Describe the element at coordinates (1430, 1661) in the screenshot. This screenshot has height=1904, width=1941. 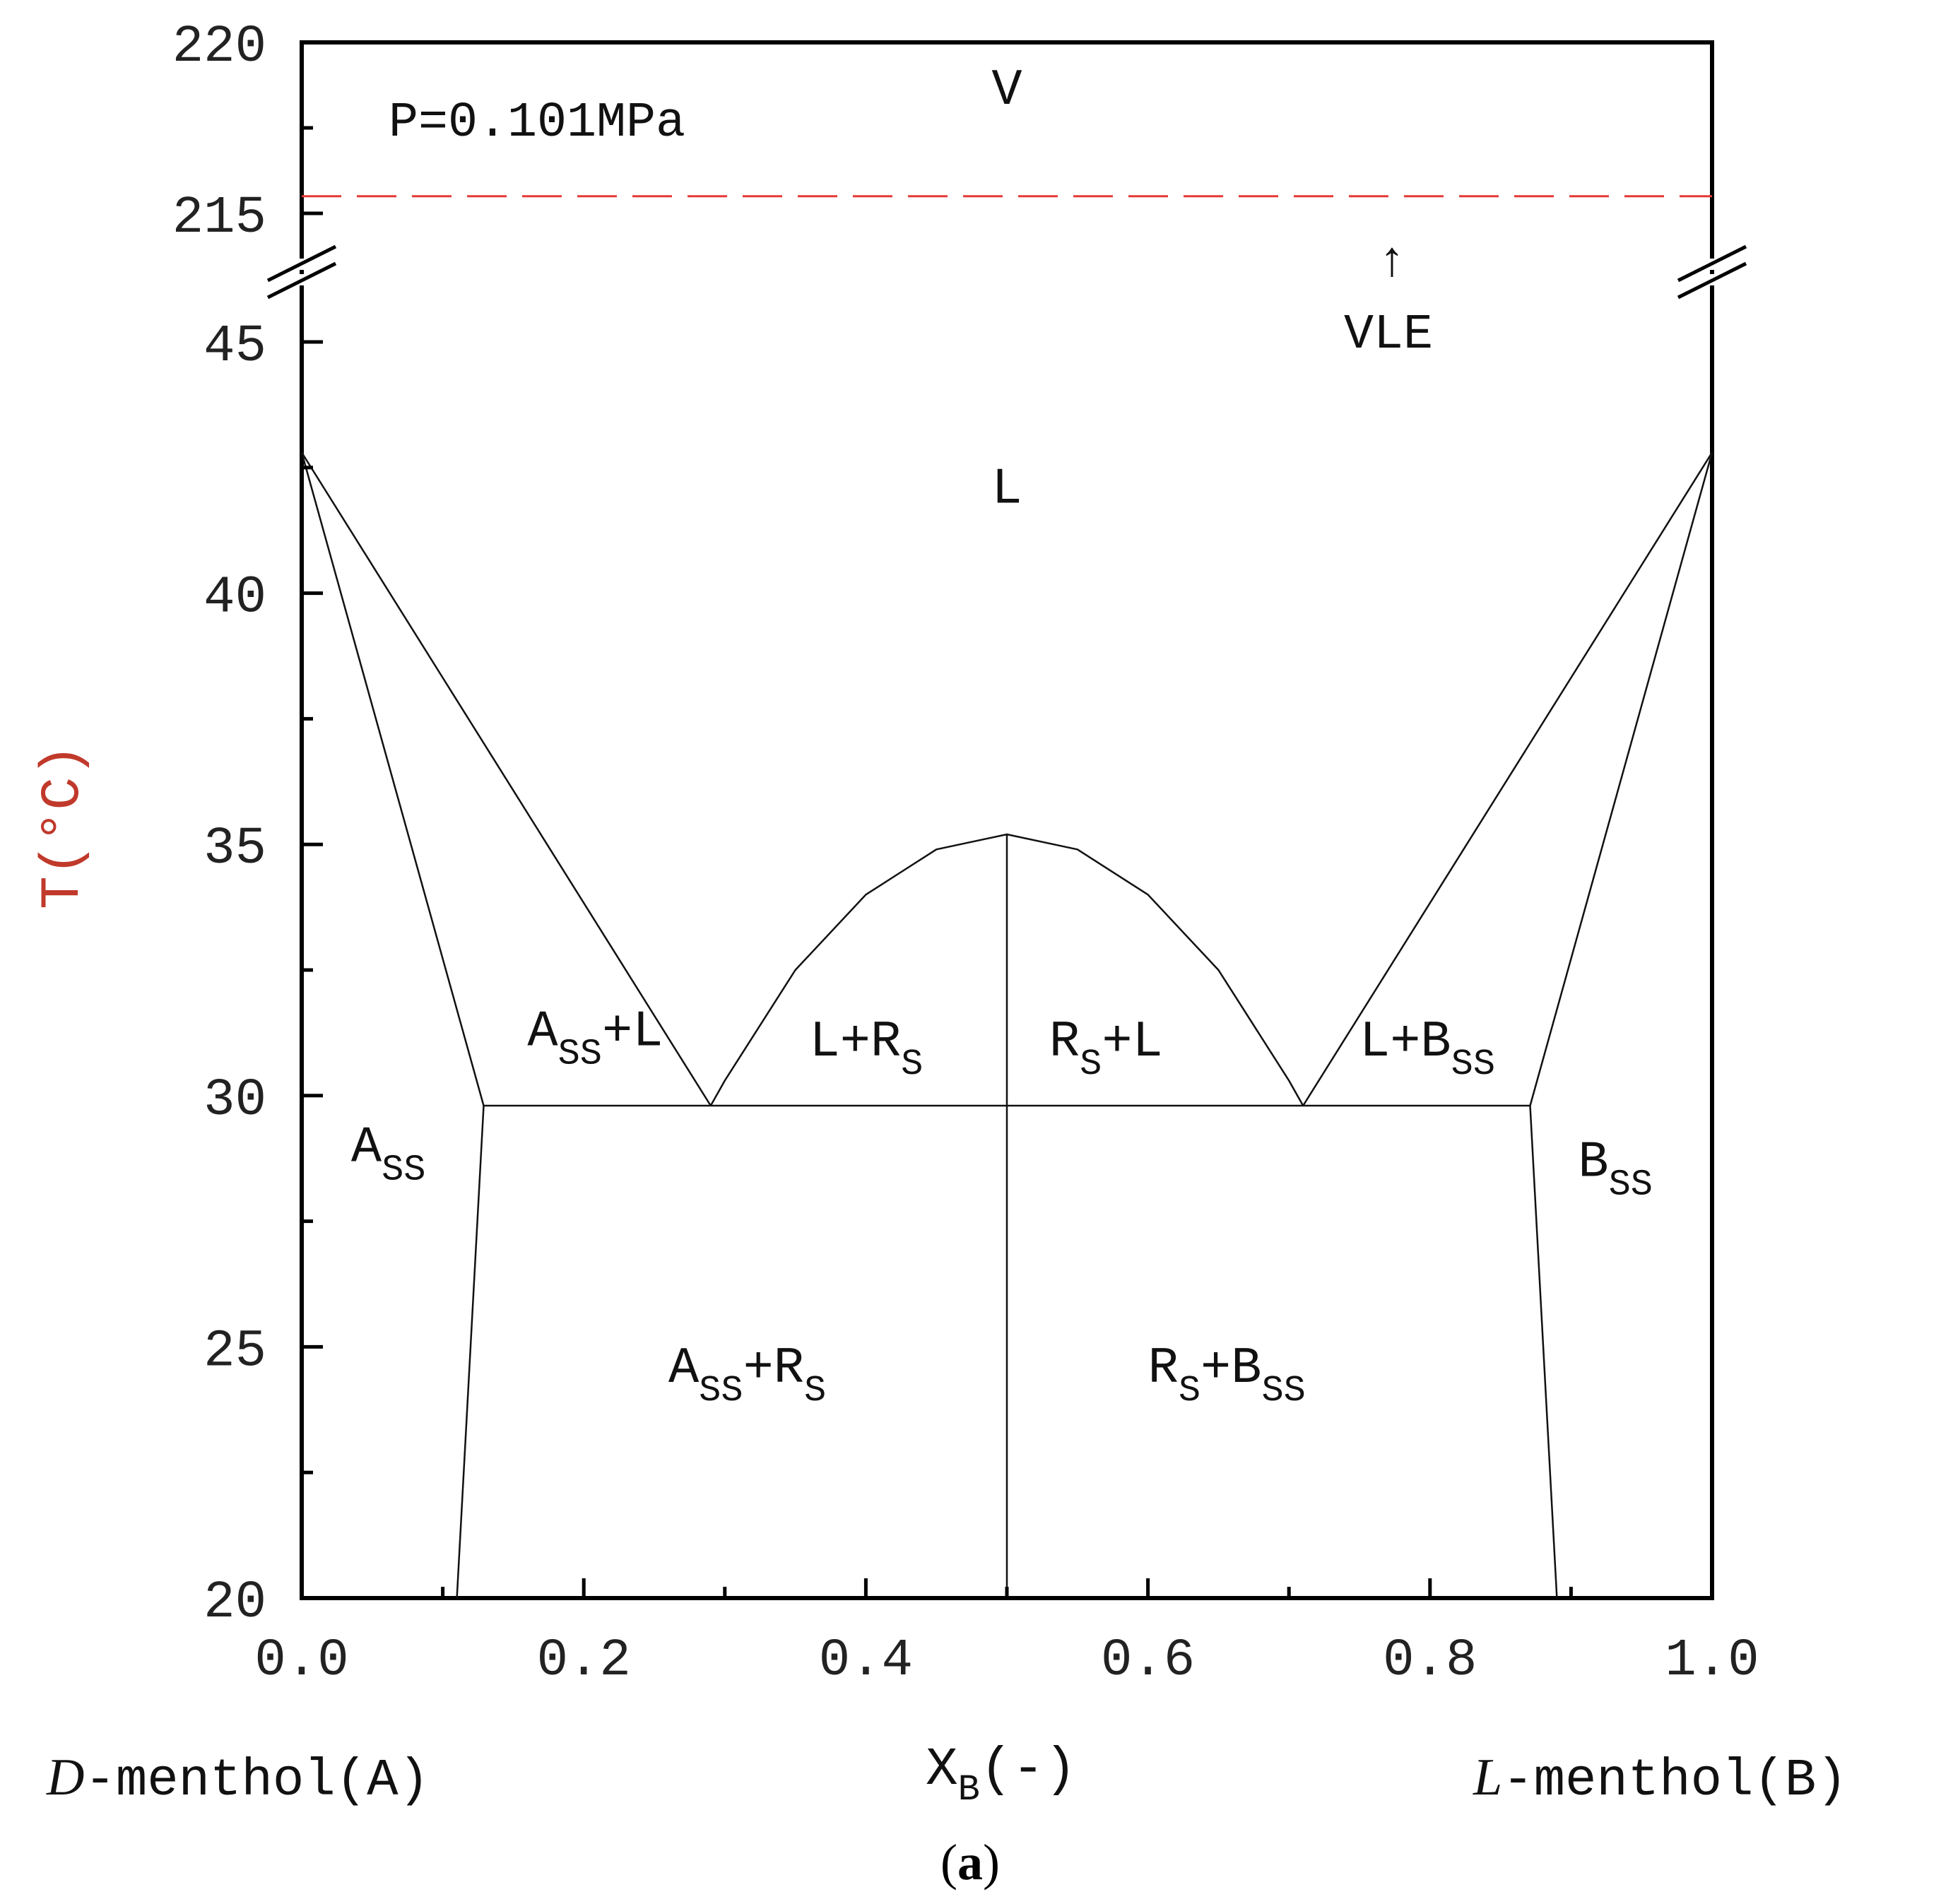
I see `x-tick-label: 0.8` at that location.